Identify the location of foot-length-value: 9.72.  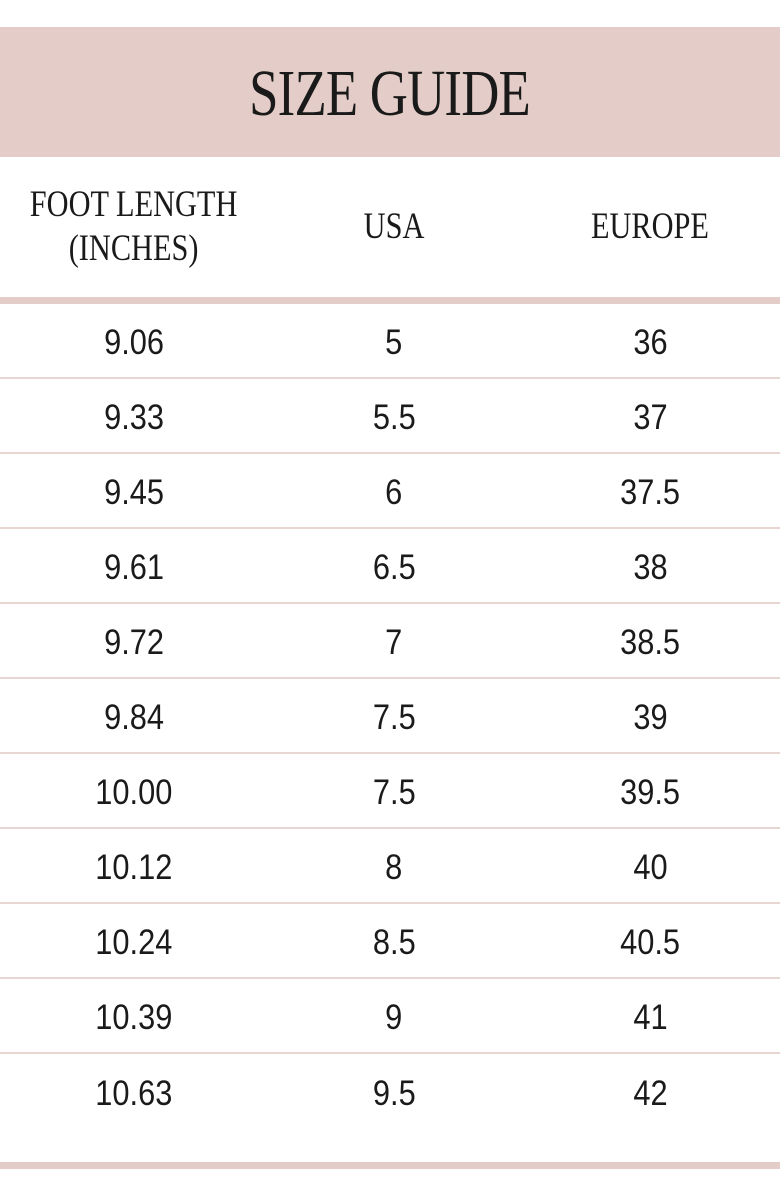
(134, 642).